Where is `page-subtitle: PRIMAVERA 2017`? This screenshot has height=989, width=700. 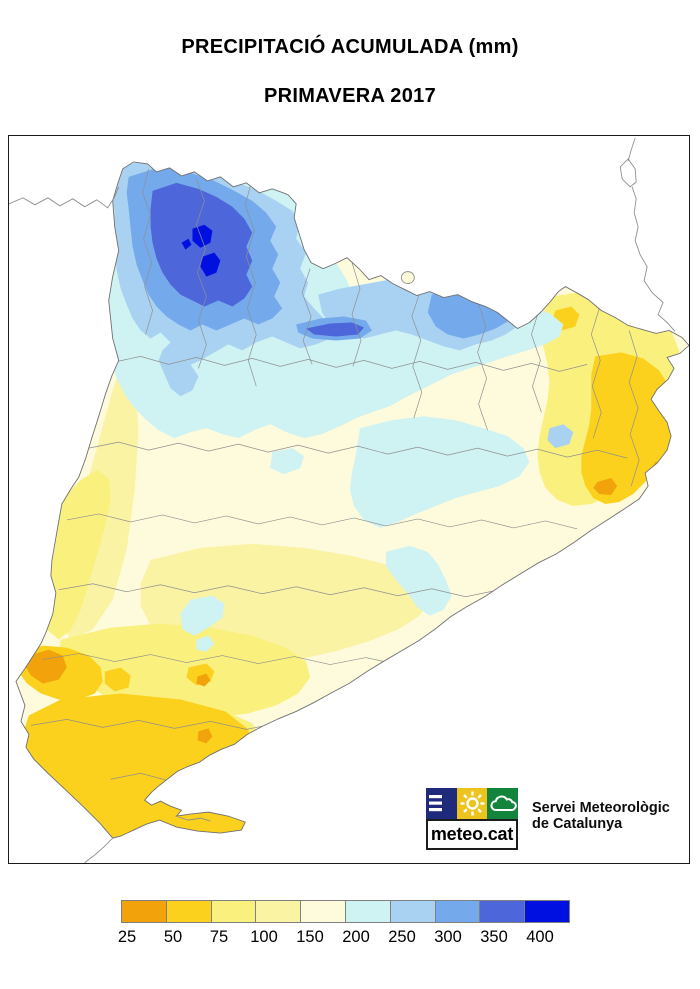 page-subtitle: PRIMAVERA 2017 is located at coordinates (350, 96).